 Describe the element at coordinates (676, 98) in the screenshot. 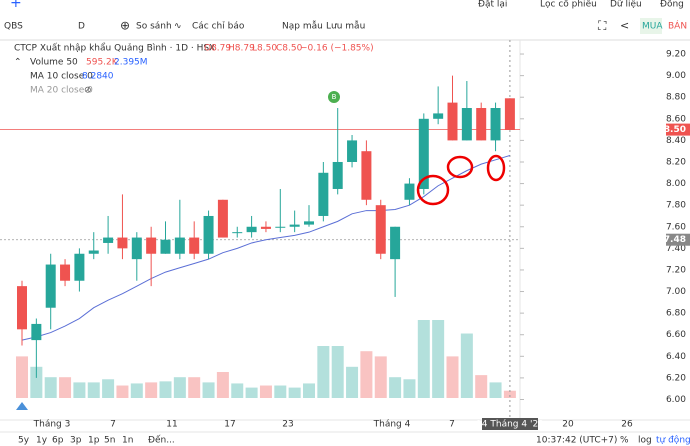

I see `y-tick-label: 8.80` at that location.